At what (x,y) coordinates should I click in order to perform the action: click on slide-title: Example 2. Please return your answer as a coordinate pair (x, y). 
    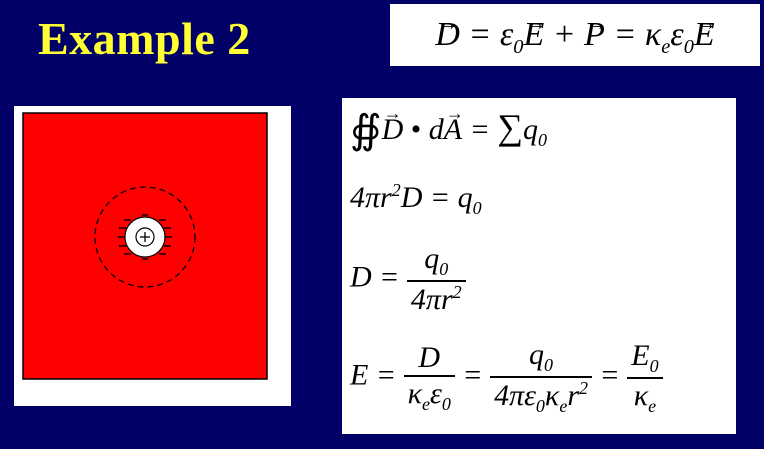
    Looking at the image, I should click on (144, 38).